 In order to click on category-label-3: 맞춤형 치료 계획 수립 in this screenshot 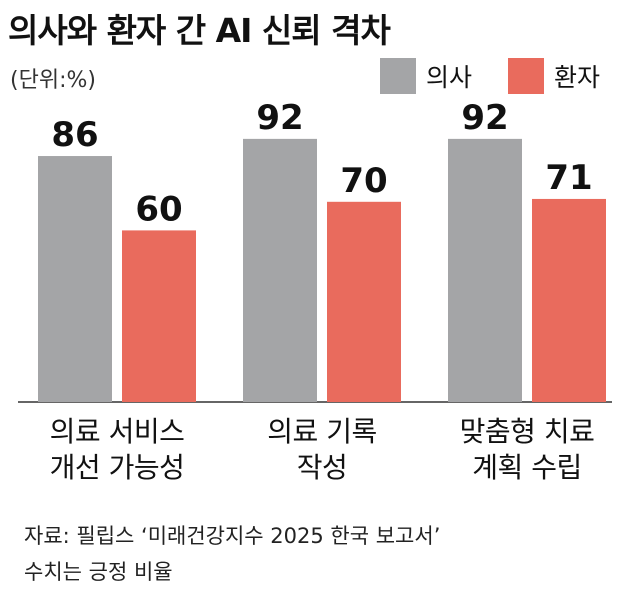, I will do `click(527, 450)`.